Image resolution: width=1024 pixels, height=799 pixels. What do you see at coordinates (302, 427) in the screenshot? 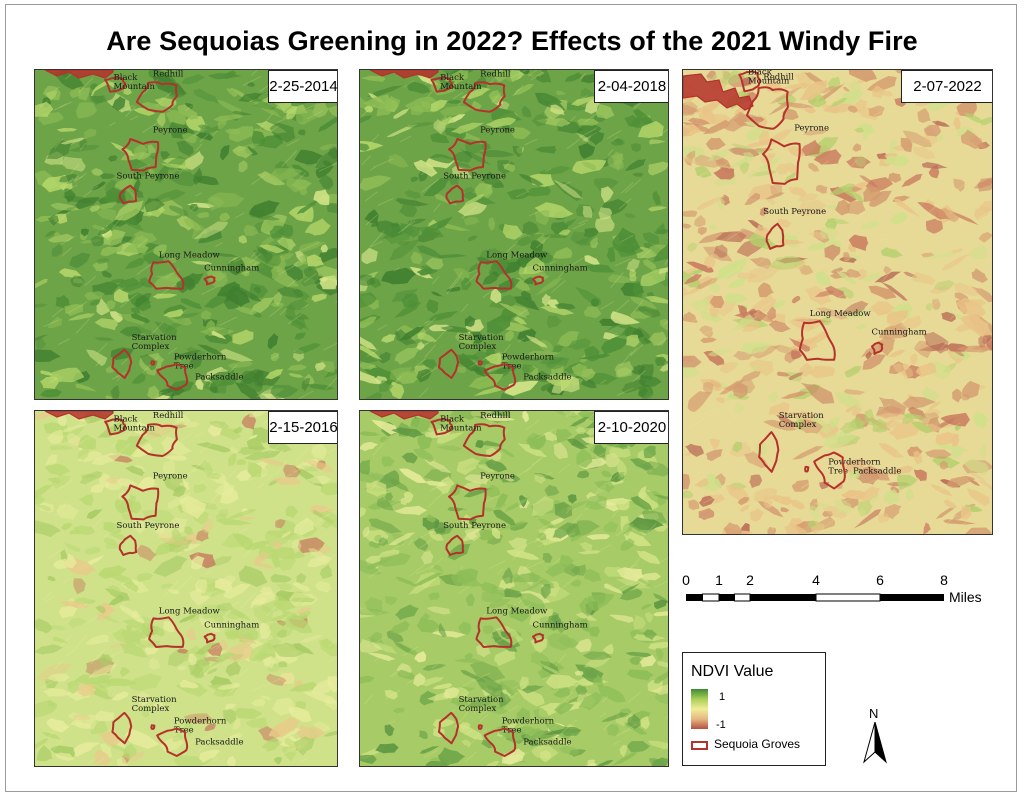
I see `panel-date-2016: 2-15-2016` at bounding box center [302, 427].